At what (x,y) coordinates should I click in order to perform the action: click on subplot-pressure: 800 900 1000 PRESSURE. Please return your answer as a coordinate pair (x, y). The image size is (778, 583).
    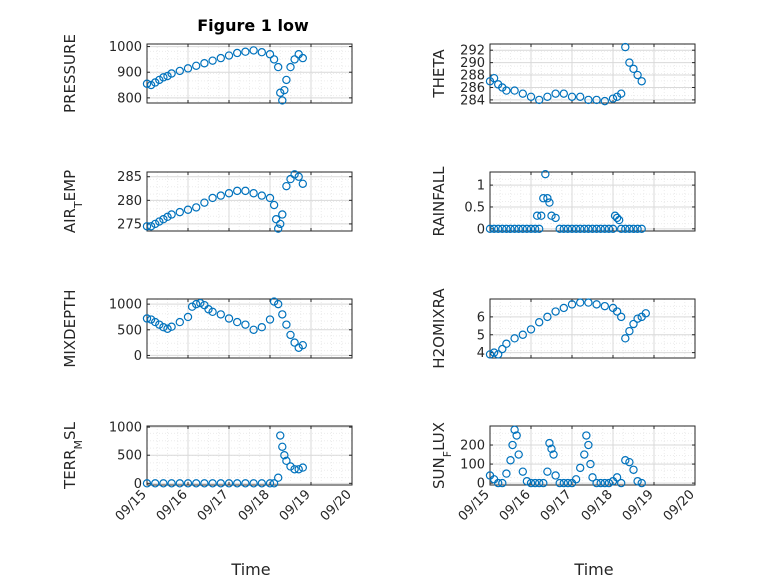
    Looking at the image, I should click on (207, 73).